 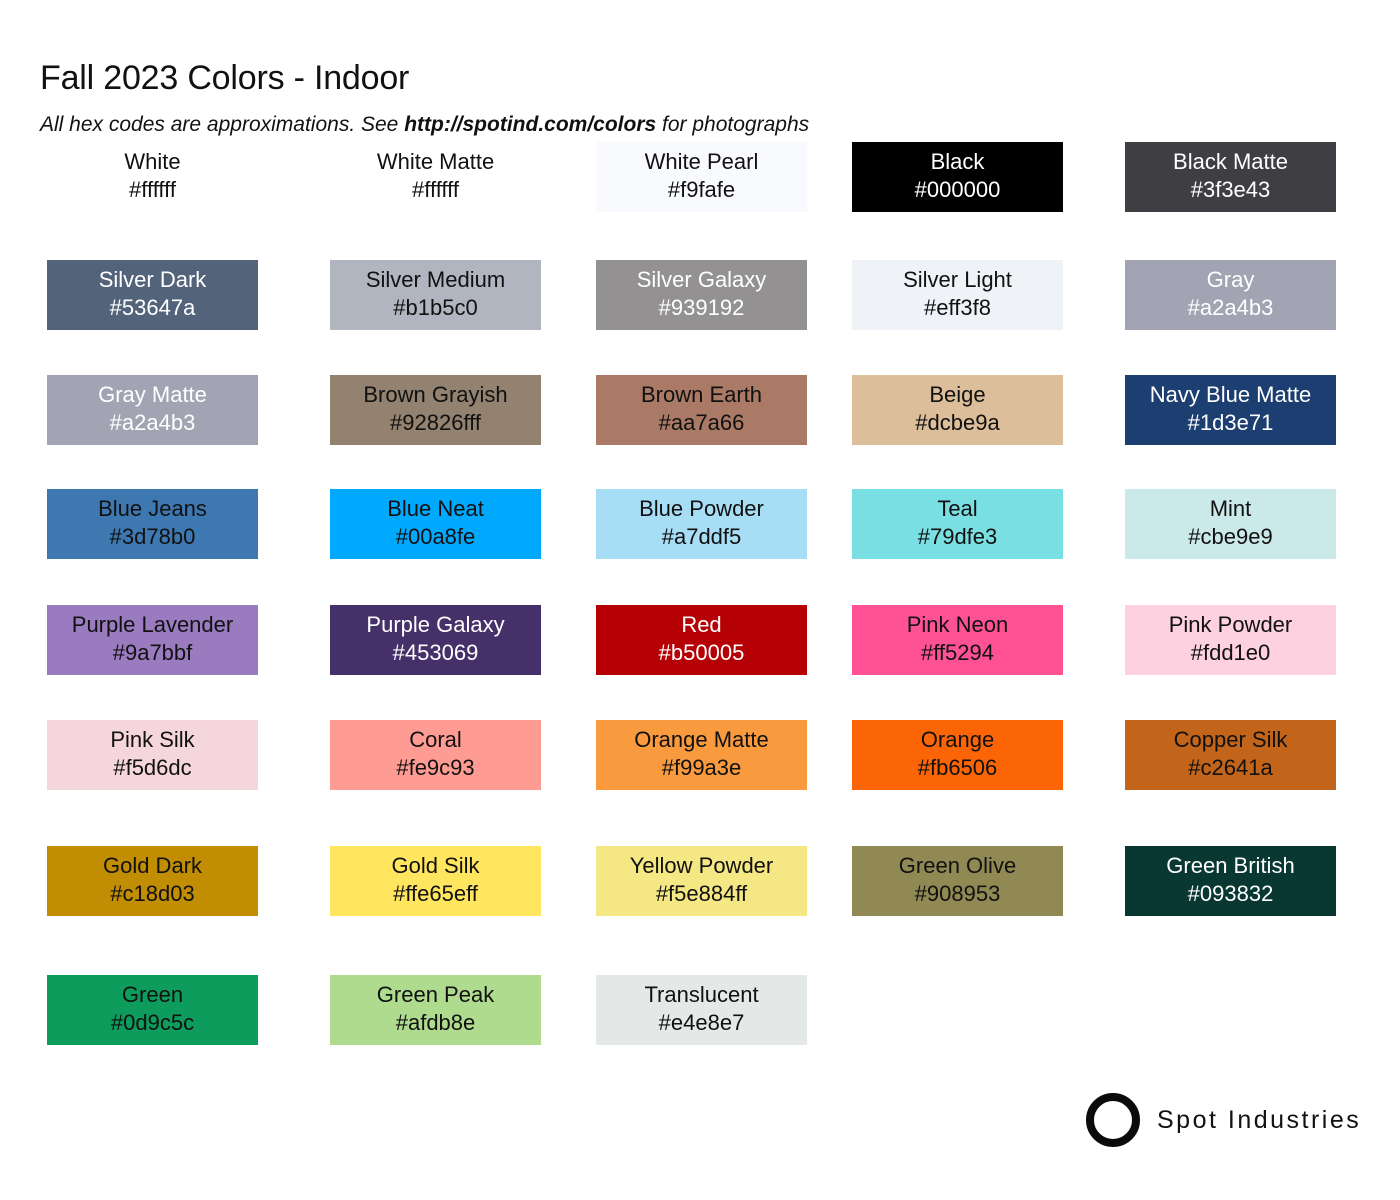 I want to click on color-swatch-gold-dark: Gold Dark #c18d03, so click(x=152, y=881).